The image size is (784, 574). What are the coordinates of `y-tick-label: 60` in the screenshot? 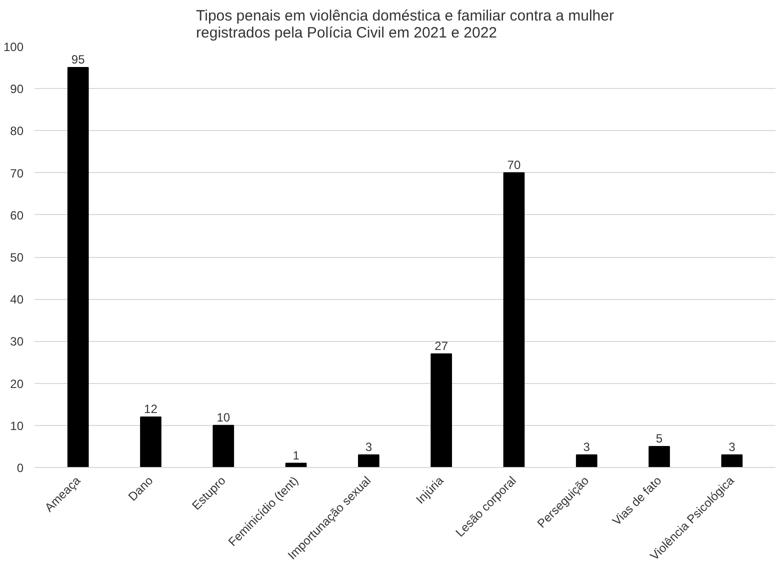 It's located at (17, 215).